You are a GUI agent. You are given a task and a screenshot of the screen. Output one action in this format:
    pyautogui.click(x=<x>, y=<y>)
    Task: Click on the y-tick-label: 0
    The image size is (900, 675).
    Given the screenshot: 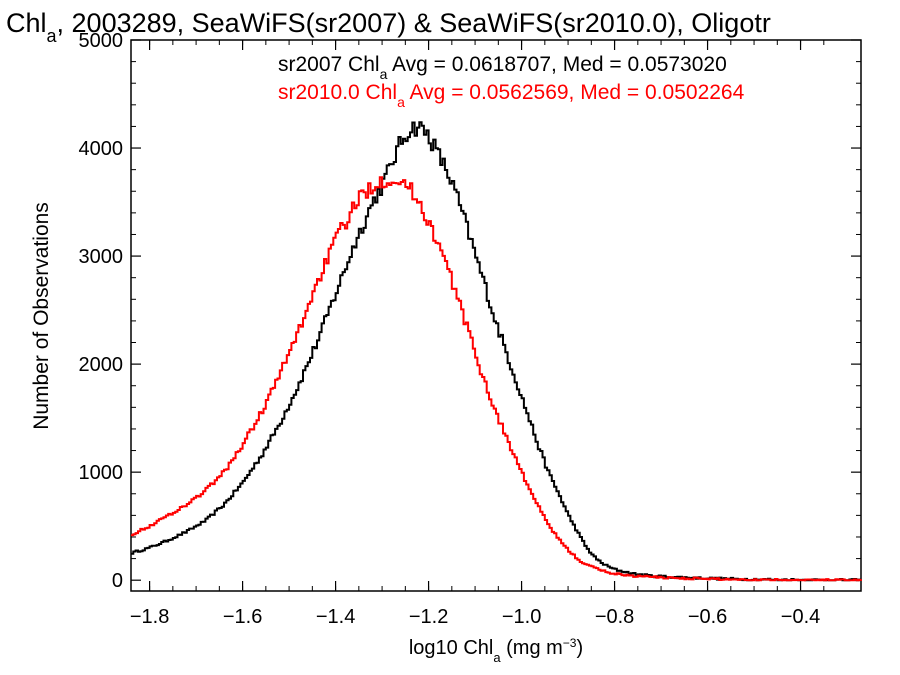 What is the action you would take?
    pyautogui.click(x=117, y=581)
    